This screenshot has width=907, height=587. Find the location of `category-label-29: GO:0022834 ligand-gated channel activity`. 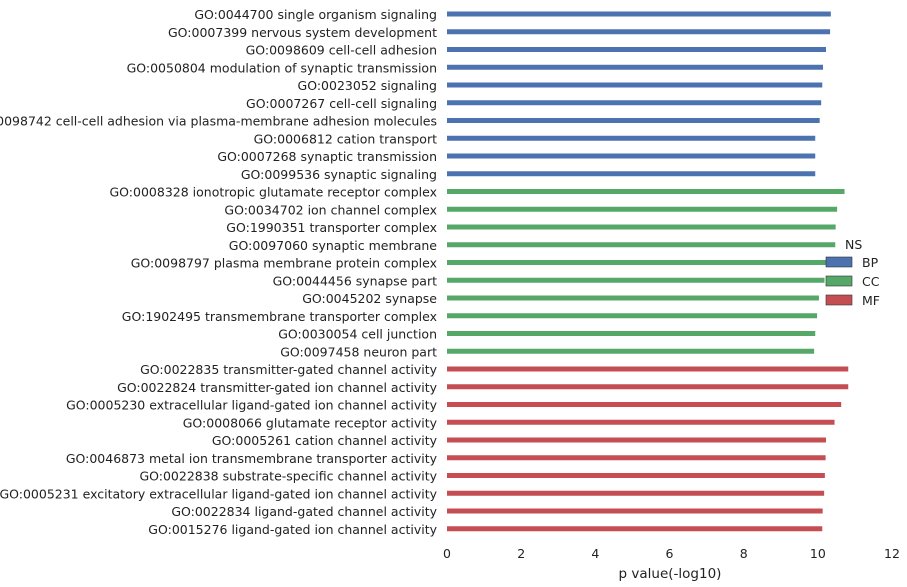

category-label-29: GO:0022834 ligand-gated channel activity is located at coordinates (304, 511).